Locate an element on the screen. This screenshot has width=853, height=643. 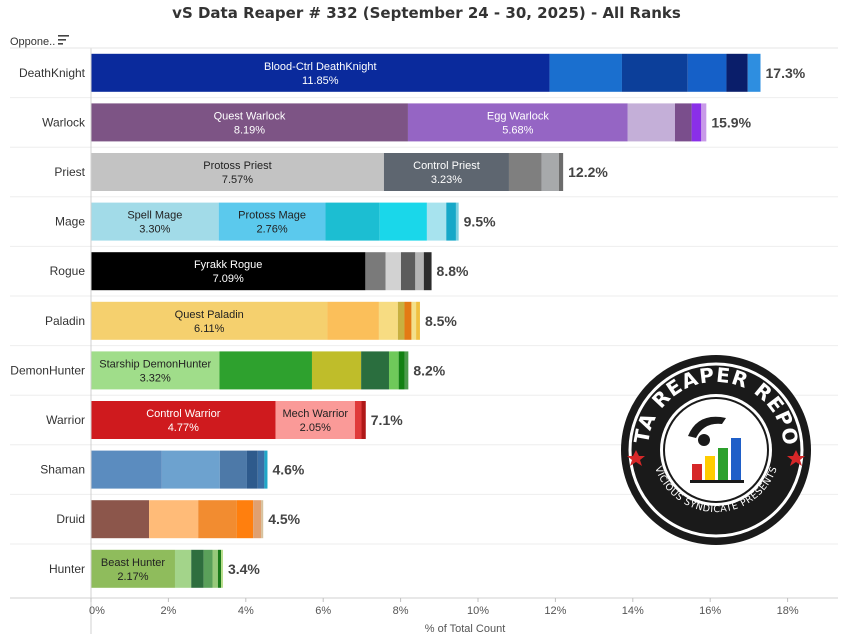
category-label: DemonHunter is located at coordinates (47, 370).